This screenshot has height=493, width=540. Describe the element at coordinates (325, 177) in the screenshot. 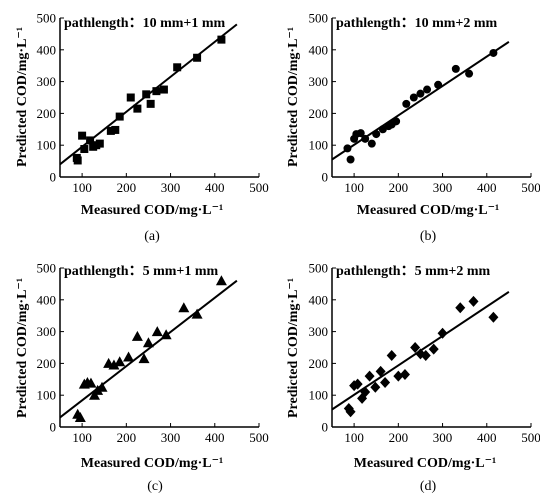

I see `panel-b-y-tick-label: 0` at that location.